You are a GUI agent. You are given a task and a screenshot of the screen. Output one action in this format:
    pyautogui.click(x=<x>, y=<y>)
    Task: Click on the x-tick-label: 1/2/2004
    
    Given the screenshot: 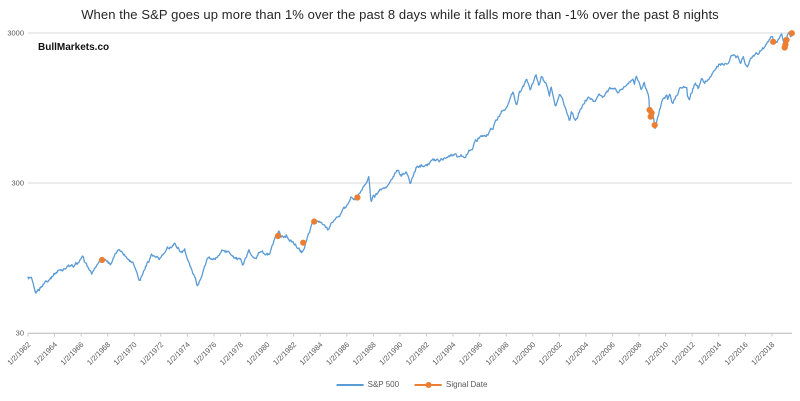 What is the action you would take?
    pyautogui.click(x=576, y=353)
    